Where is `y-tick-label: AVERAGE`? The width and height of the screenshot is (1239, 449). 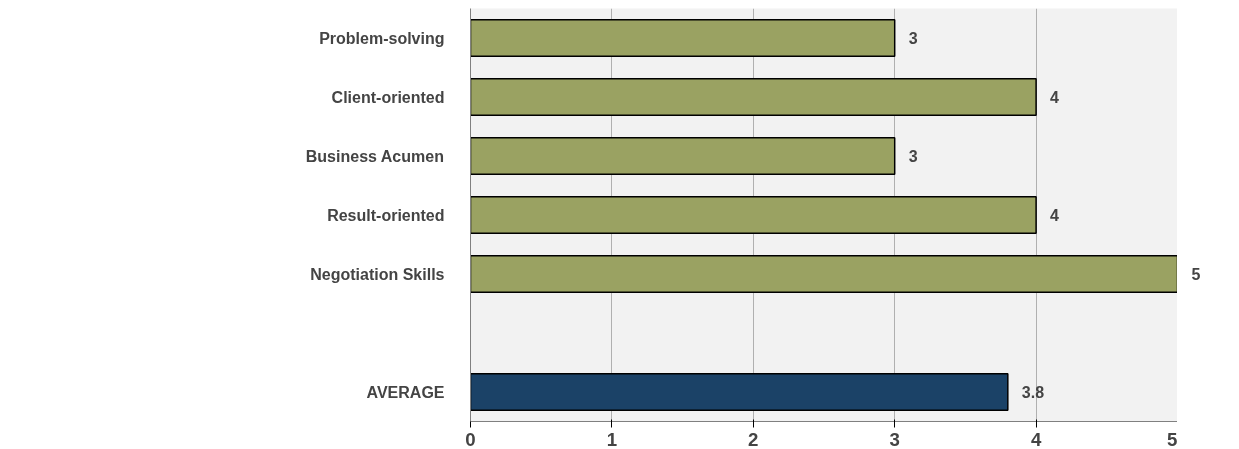 y-tick-label: AVERAGE is located at coordinates (405, 392).